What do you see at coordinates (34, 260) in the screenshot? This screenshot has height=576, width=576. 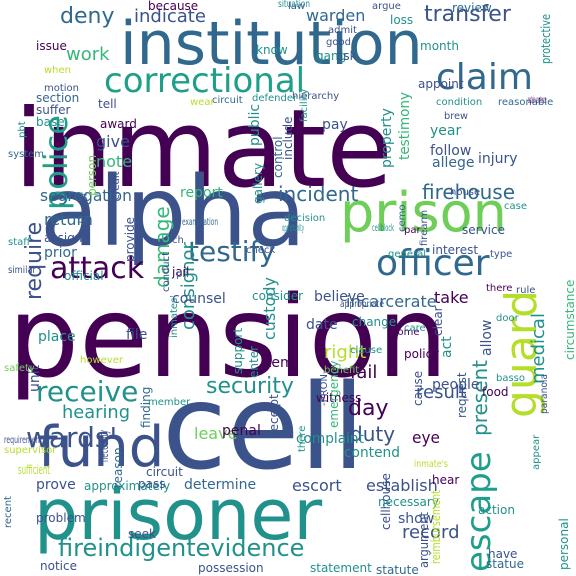 I see `word-require: require` at bounding box center [34, 260].